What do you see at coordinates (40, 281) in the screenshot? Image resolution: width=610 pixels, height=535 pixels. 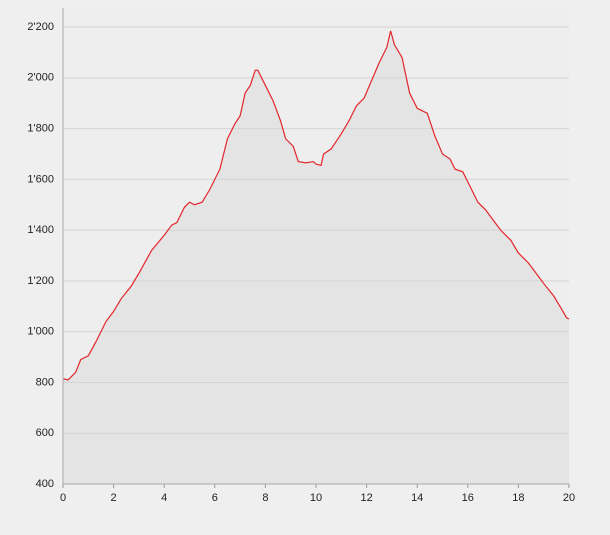 I see `y-tick-label: 1'200` at bounding box center [40, 281].